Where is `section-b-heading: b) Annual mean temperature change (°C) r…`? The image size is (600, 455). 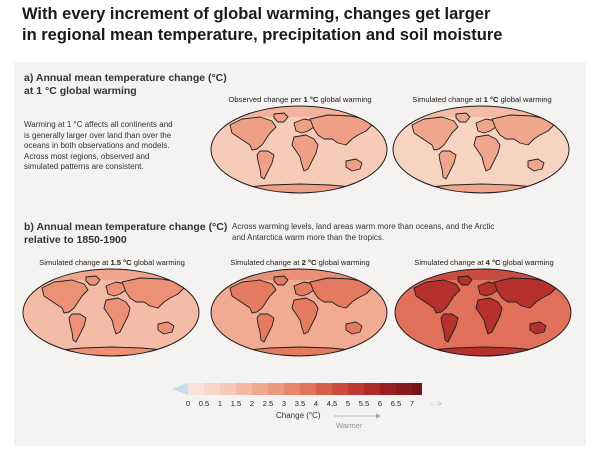
section-b-heading: b) Annual mean temperature change (°C) r… is located at coordinates (126, 233).